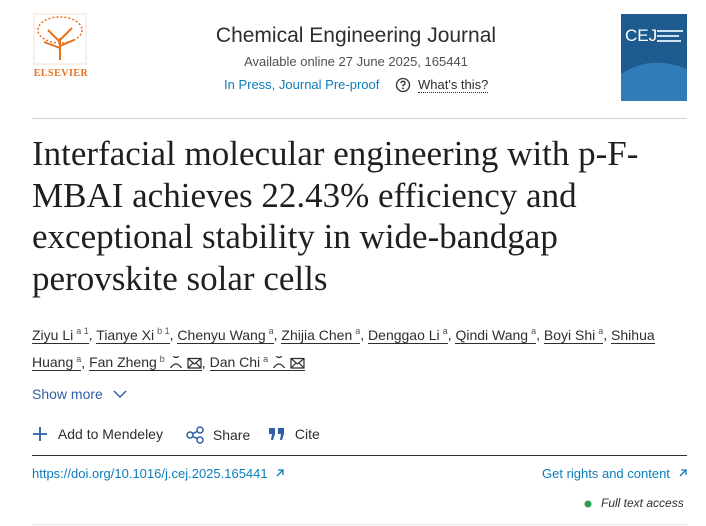  I want to click on author: Dan Chi a, so click(257, 361).